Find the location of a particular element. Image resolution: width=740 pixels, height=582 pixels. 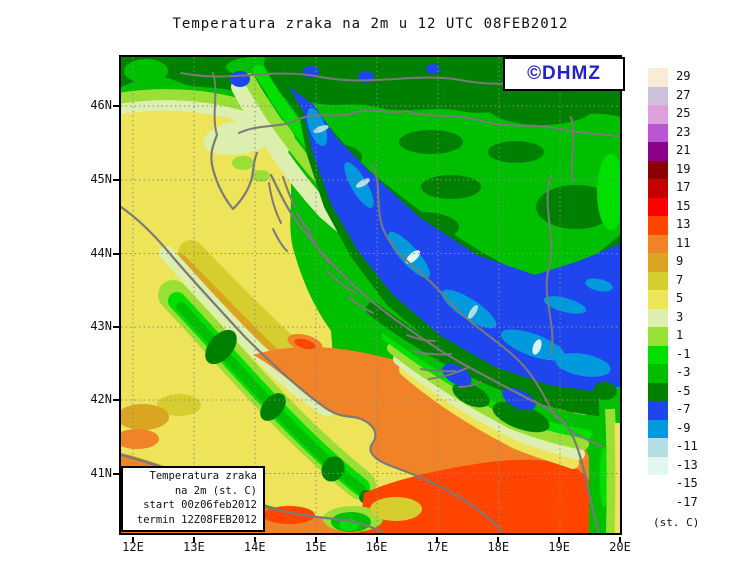

lon-label-15E: 15E is located at coordinates (315, 547).